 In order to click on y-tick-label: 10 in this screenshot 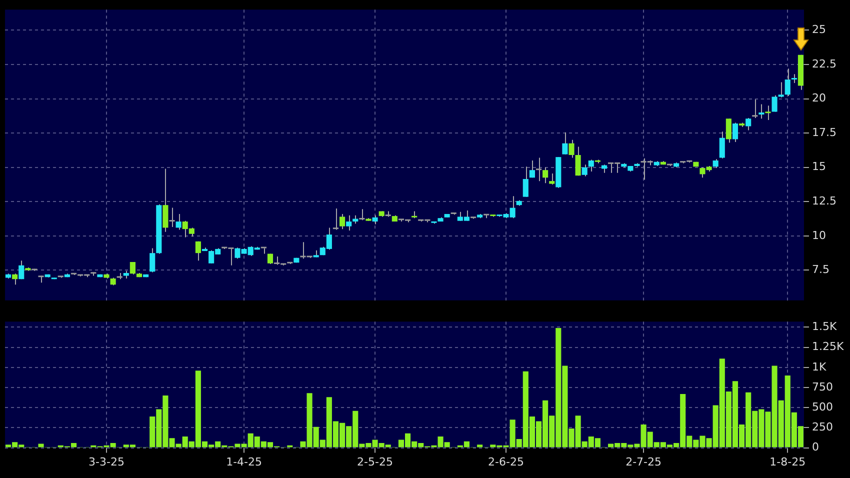, I will do `click(819, 235)`.